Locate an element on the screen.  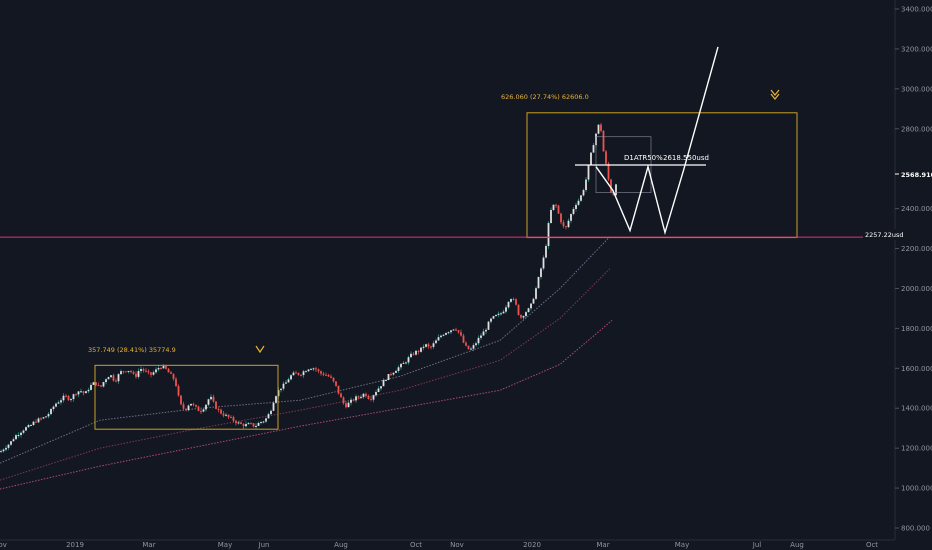
range-box is located at coordinates (186, 397).